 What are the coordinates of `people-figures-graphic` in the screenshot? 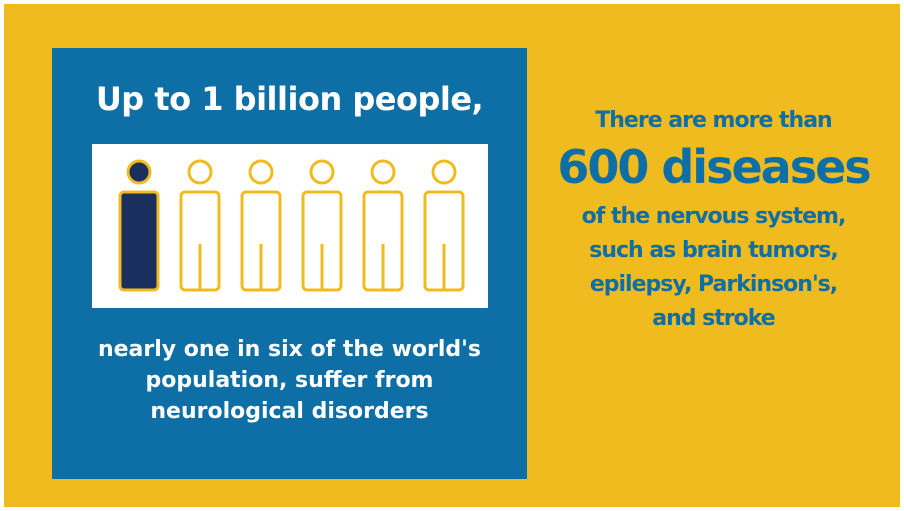 It's located at (291, 225).